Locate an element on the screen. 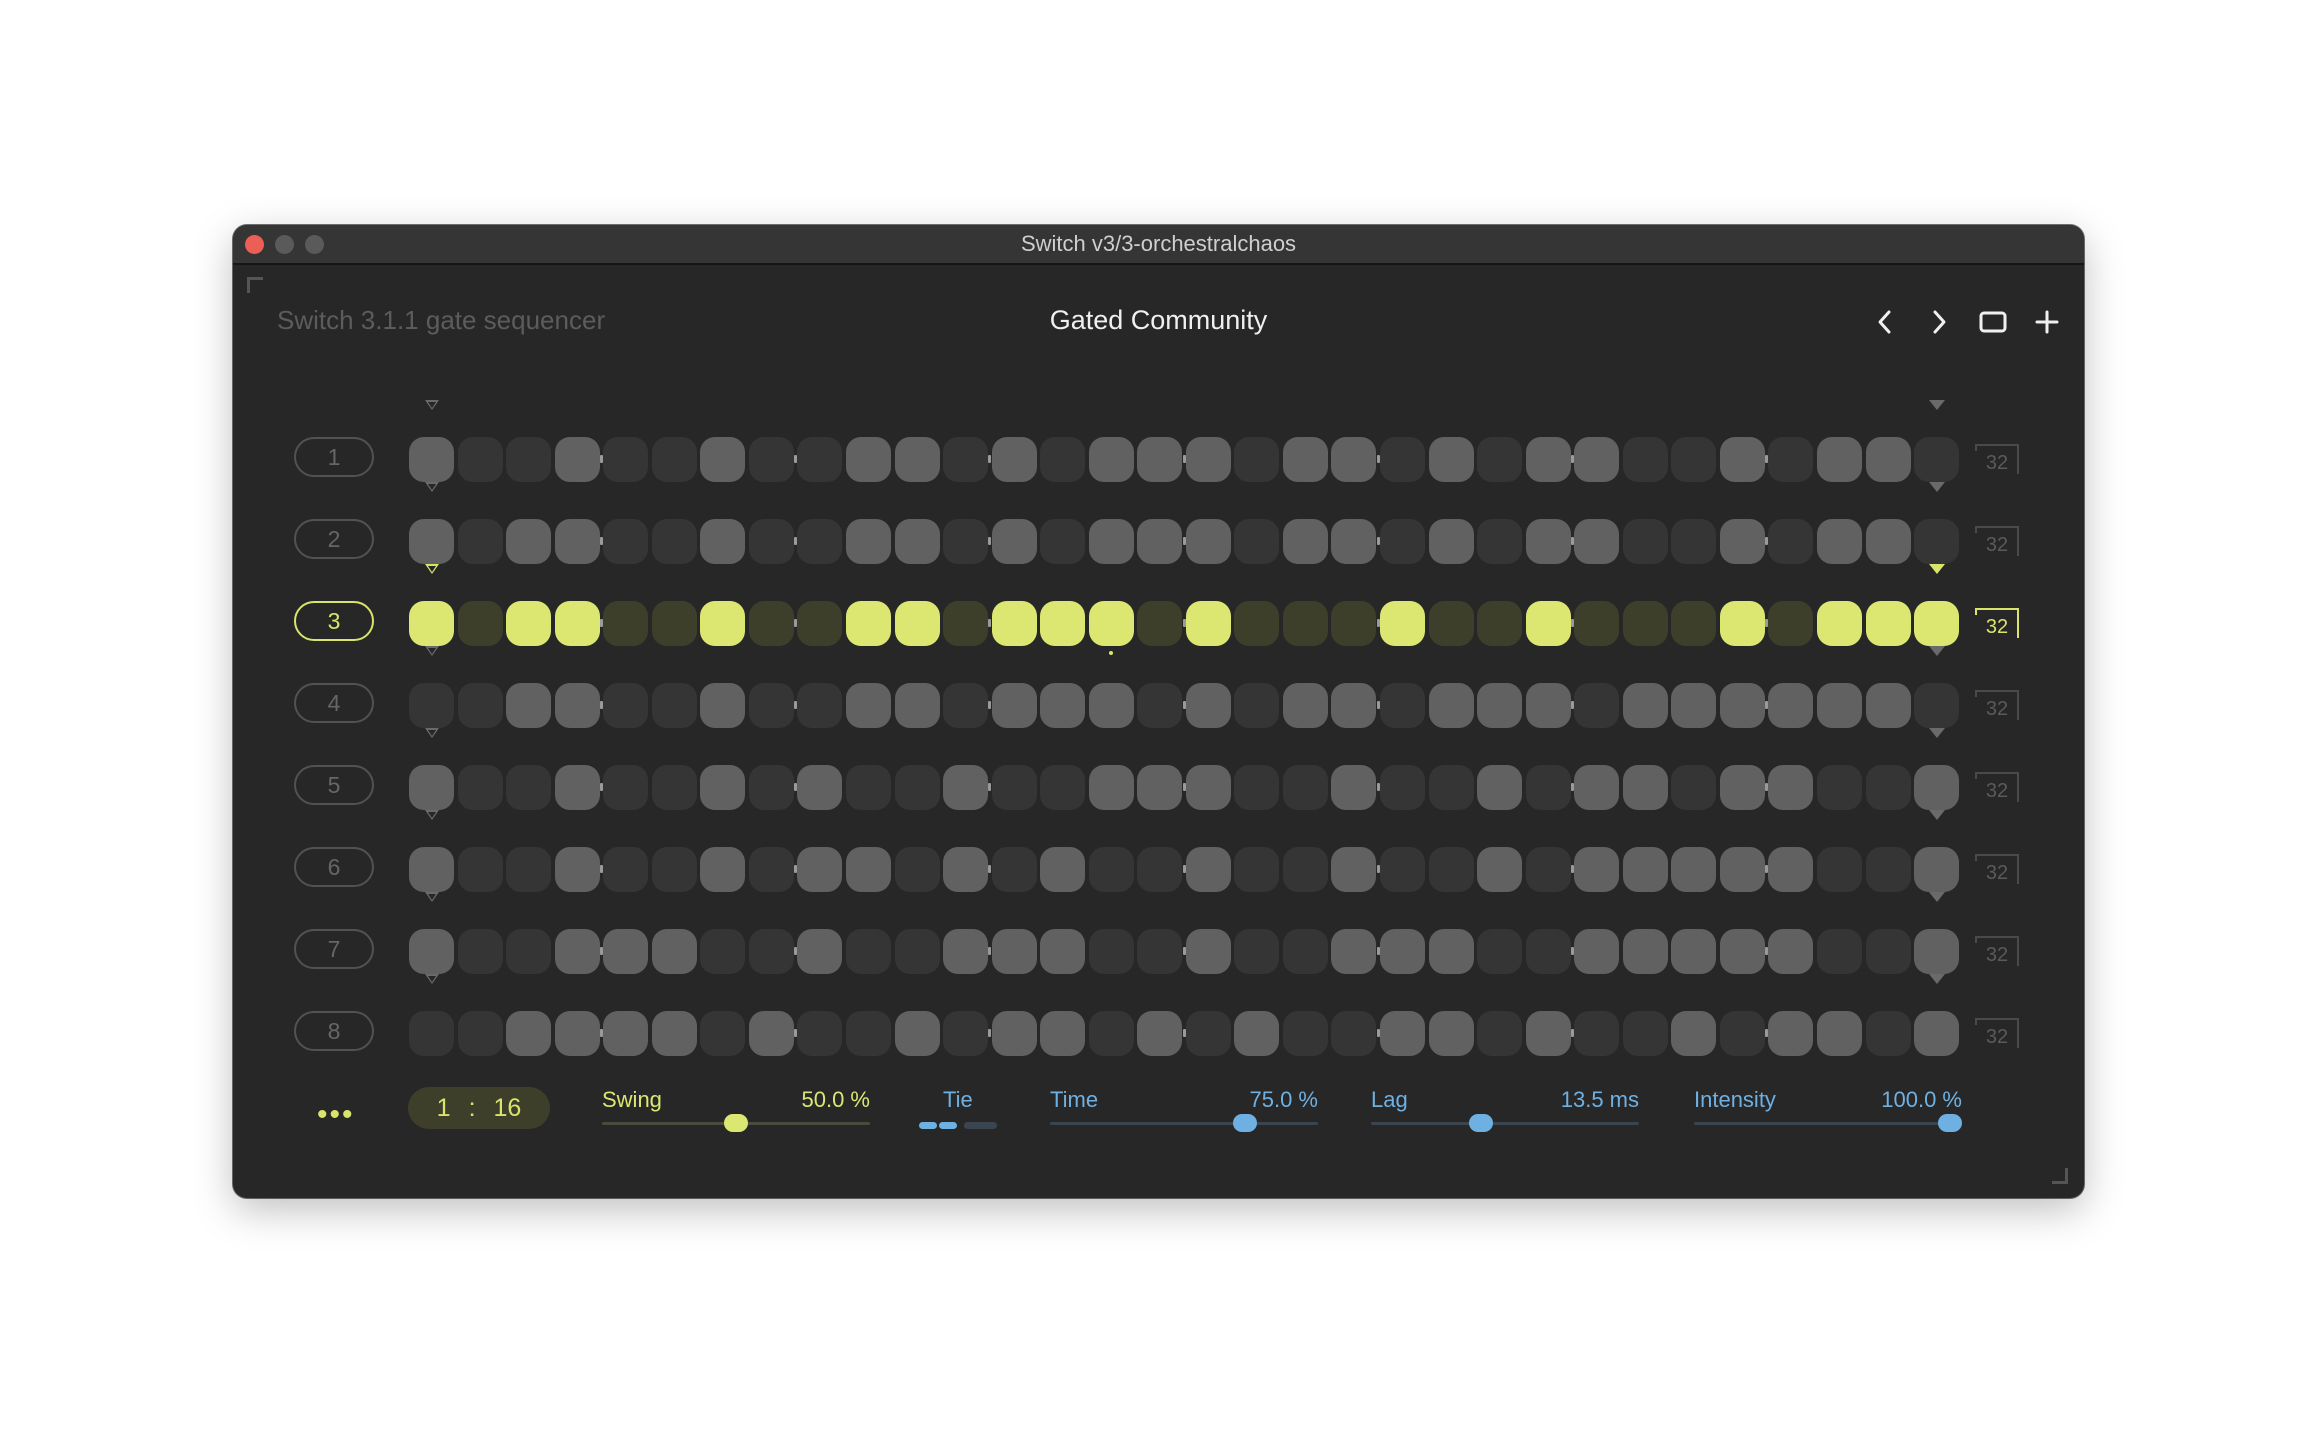  add-button is located at coordinates (2047, 322).